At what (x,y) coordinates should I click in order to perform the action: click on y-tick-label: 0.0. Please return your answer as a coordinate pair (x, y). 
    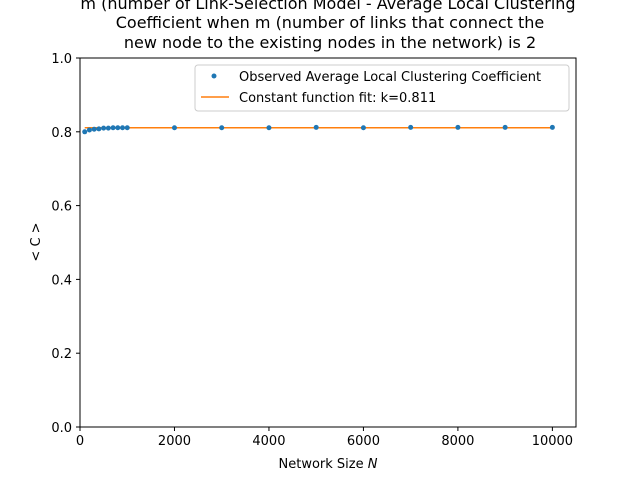
    Looking at the image, I should click on (61, 428).